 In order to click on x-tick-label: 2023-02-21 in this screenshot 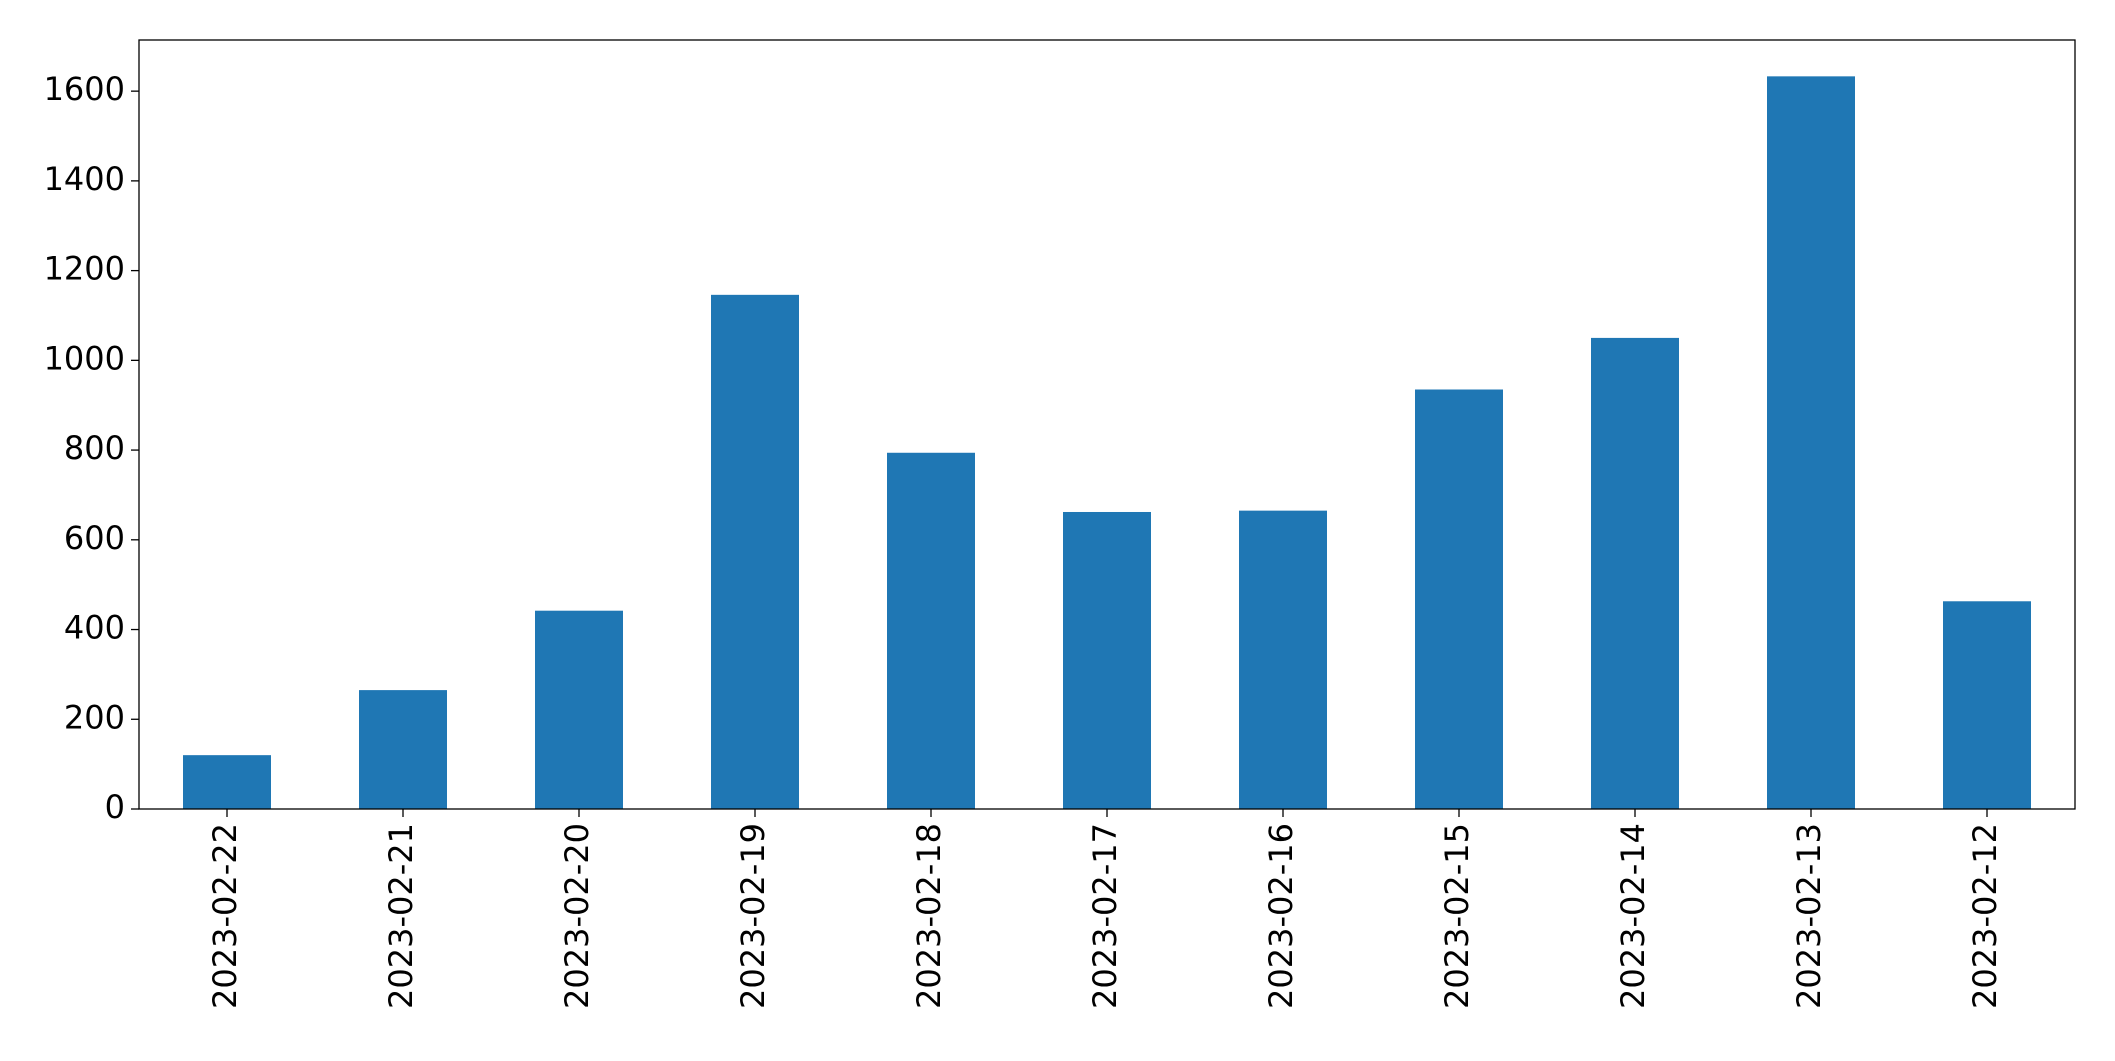, I will do `click(401, 916)`.